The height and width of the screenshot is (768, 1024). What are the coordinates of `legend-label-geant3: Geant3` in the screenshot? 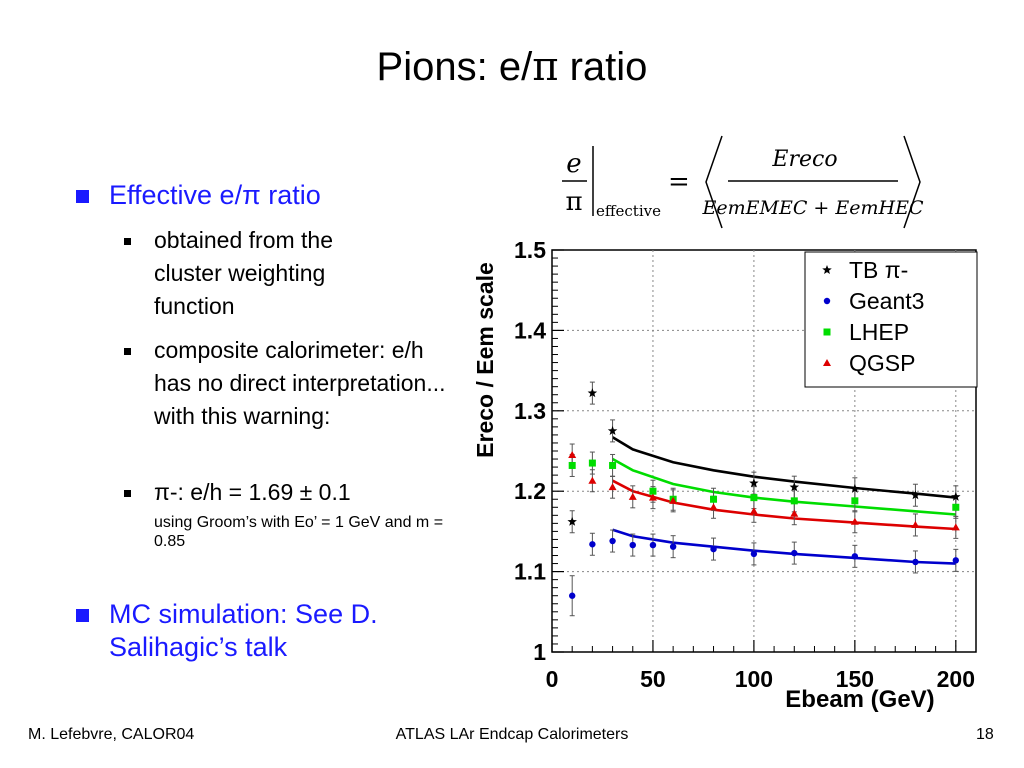 It's located at (886, 301).